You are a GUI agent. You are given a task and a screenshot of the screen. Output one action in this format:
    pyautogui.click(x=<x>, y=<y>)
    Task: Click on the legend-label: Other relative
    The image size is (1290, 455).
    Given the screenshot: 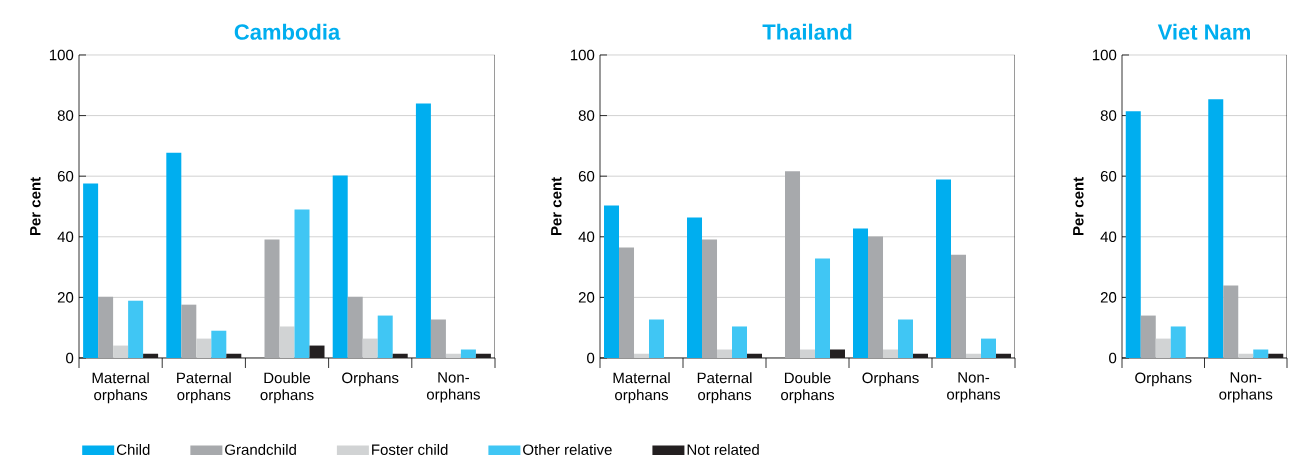 What is the action you would take?
    pyautogui.click(x=567, y=449)
    